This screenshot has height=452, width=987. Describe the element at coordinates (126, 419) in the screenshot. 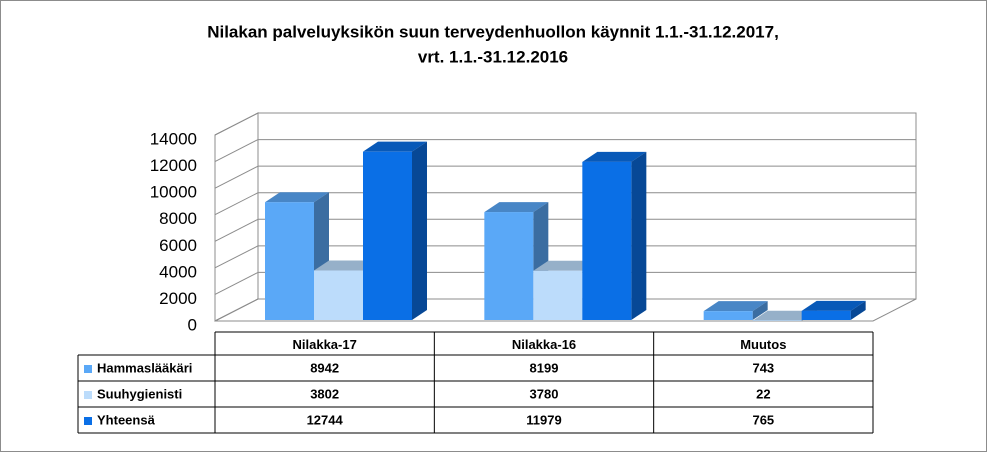

I see `legend-label: Yhteensä` at that location.